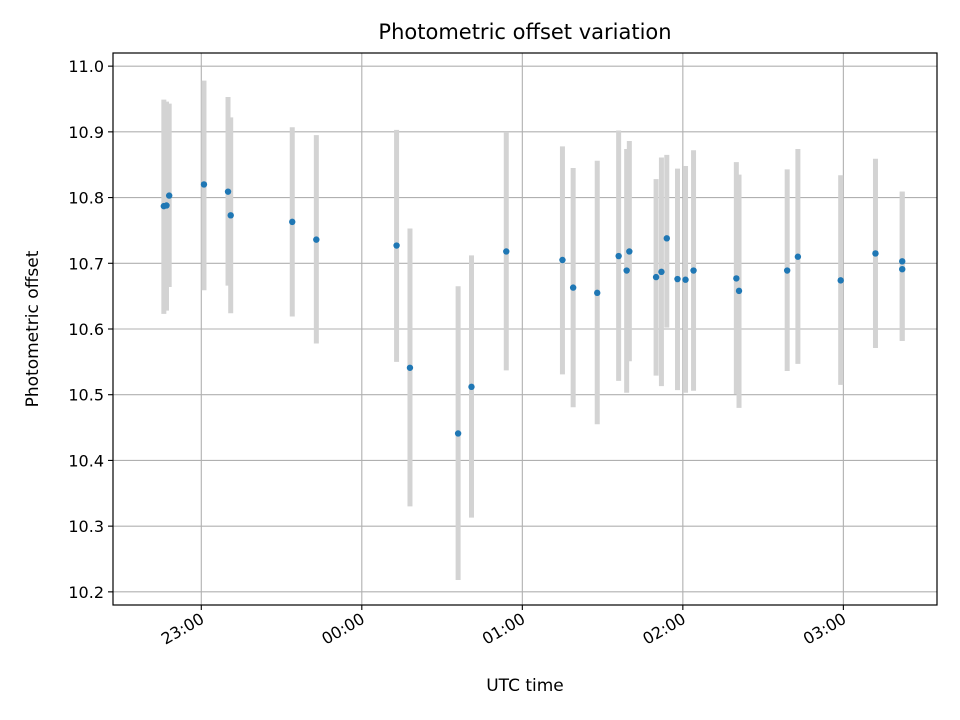 The height and width of the screenshot is (720, 960). What do you see at coordinates (86, 526) in the screenshot?
I see `y-tick-label: 10.3` at bounding box center [86, 526].